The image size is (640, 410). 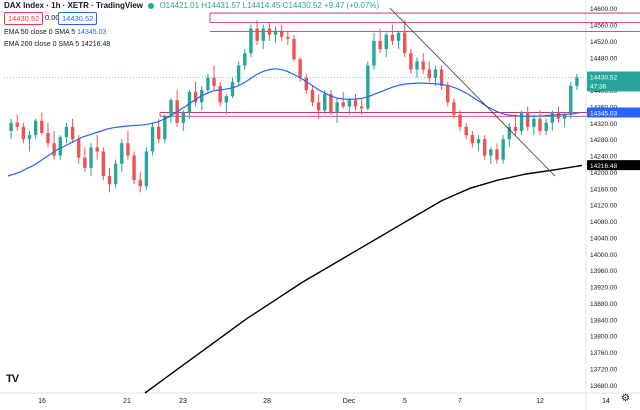 I want to click on ema200-legend: EMA 200 close 0 SMA 5 14216.48, so click(x=57, y=45).